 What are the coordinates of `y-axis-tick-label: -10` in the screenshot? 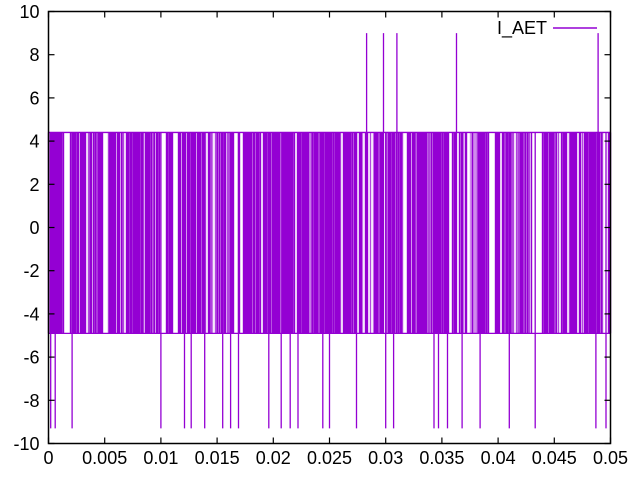 It's located at (26, 444).